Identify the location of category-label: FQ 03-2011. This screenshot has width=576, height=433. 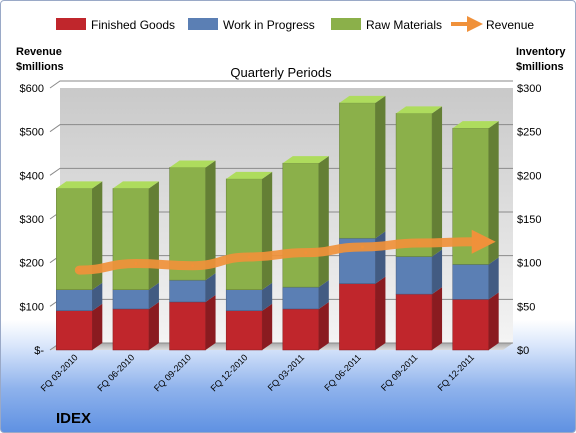
(286, 372).